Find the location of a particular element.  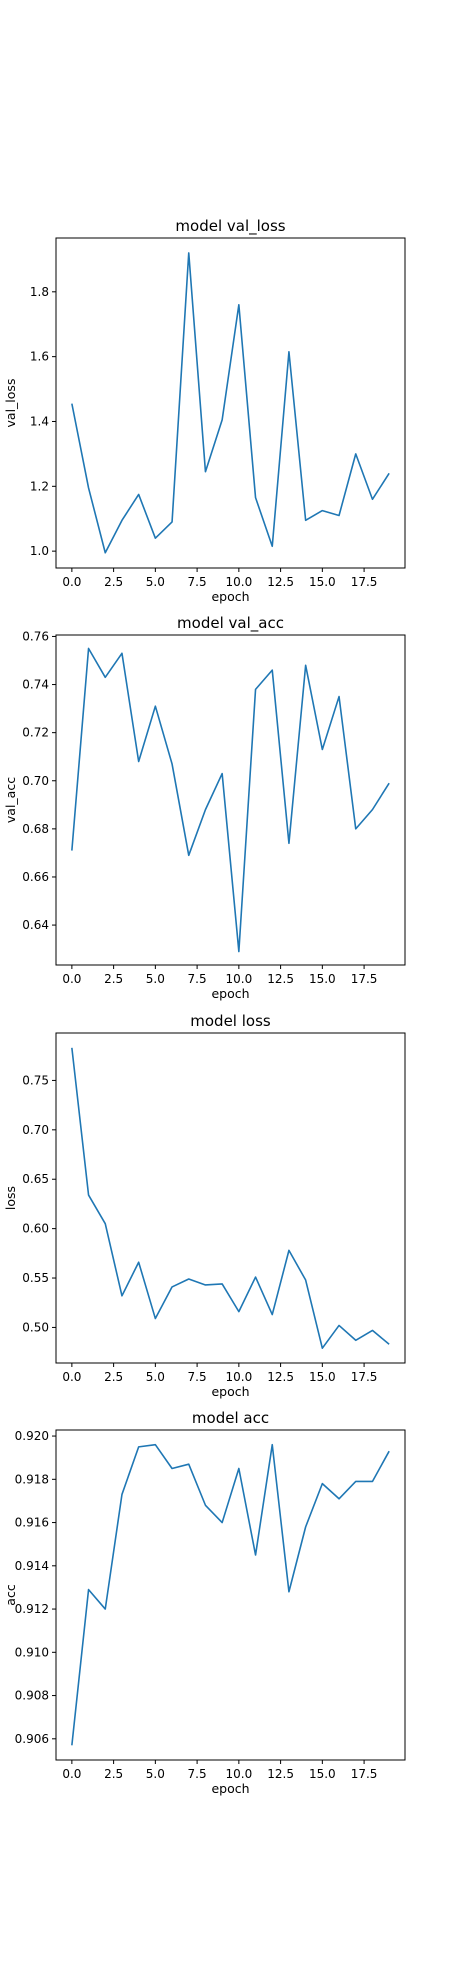

chart-title: model acc is located at coordinates (230, 1418).